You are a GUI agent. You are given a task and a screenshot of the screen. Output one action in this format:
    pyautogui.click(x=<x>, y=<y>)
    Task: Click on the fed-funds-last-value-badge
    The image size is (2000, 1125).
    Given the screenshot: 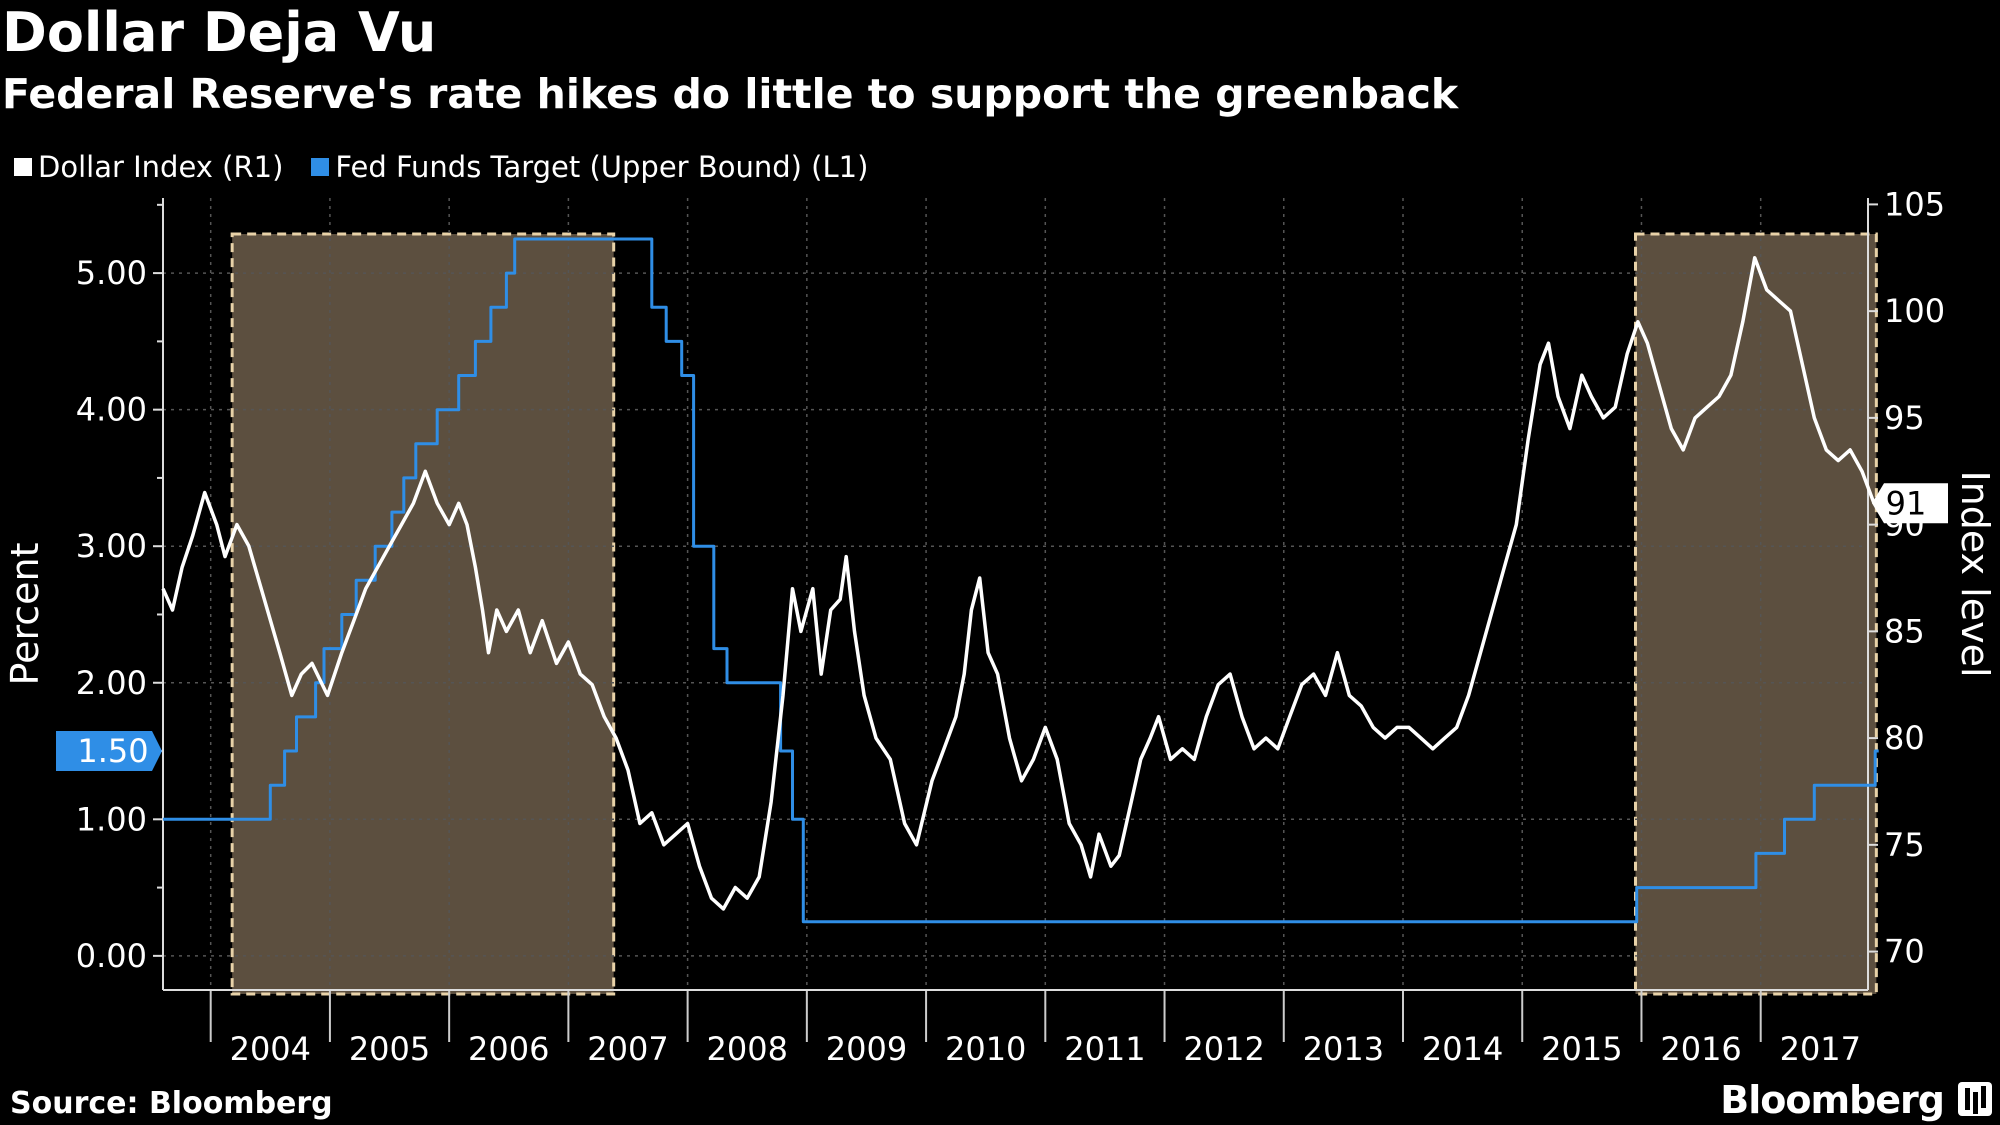 What is the action you would take?
    pyautogui.click(x=109, y=751)
    